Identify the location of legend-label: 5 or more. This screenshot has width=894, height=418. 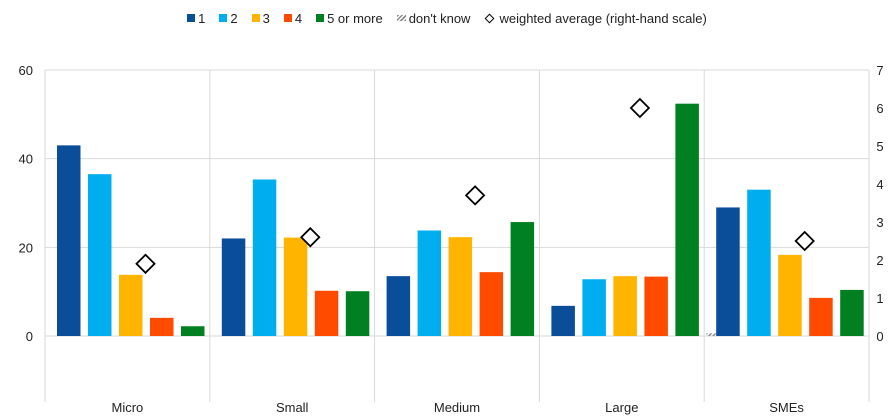
(355, 18).